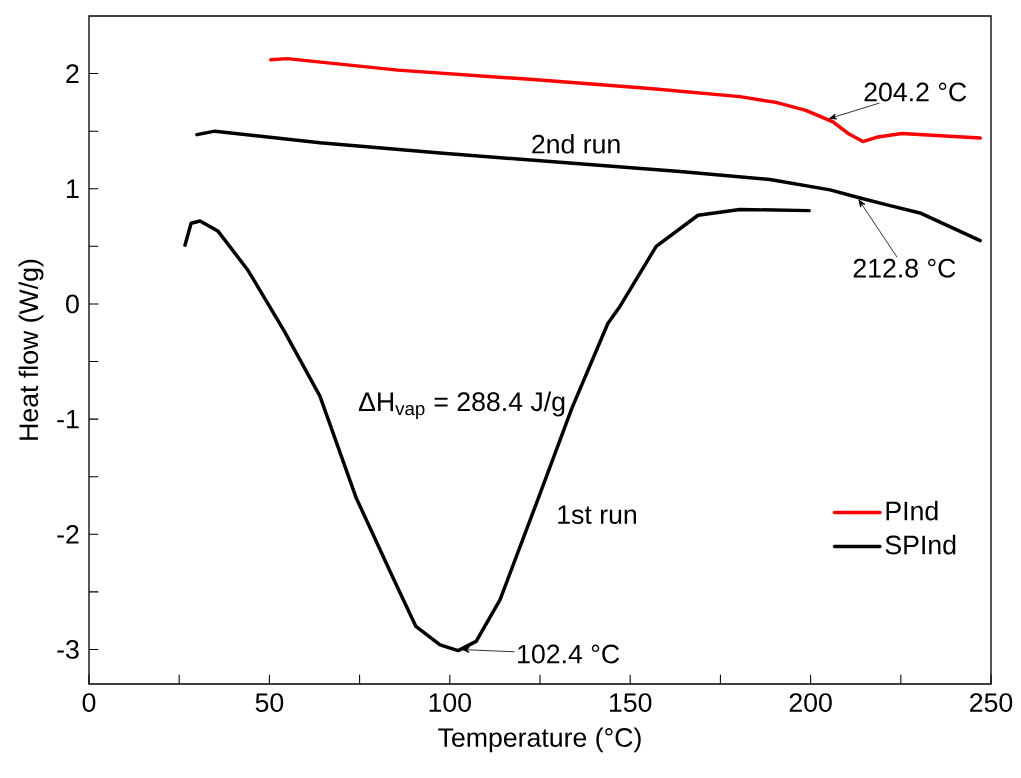 The image size is (1021, 778). I want to click on x-tick-label: 150, so click(630, 703).